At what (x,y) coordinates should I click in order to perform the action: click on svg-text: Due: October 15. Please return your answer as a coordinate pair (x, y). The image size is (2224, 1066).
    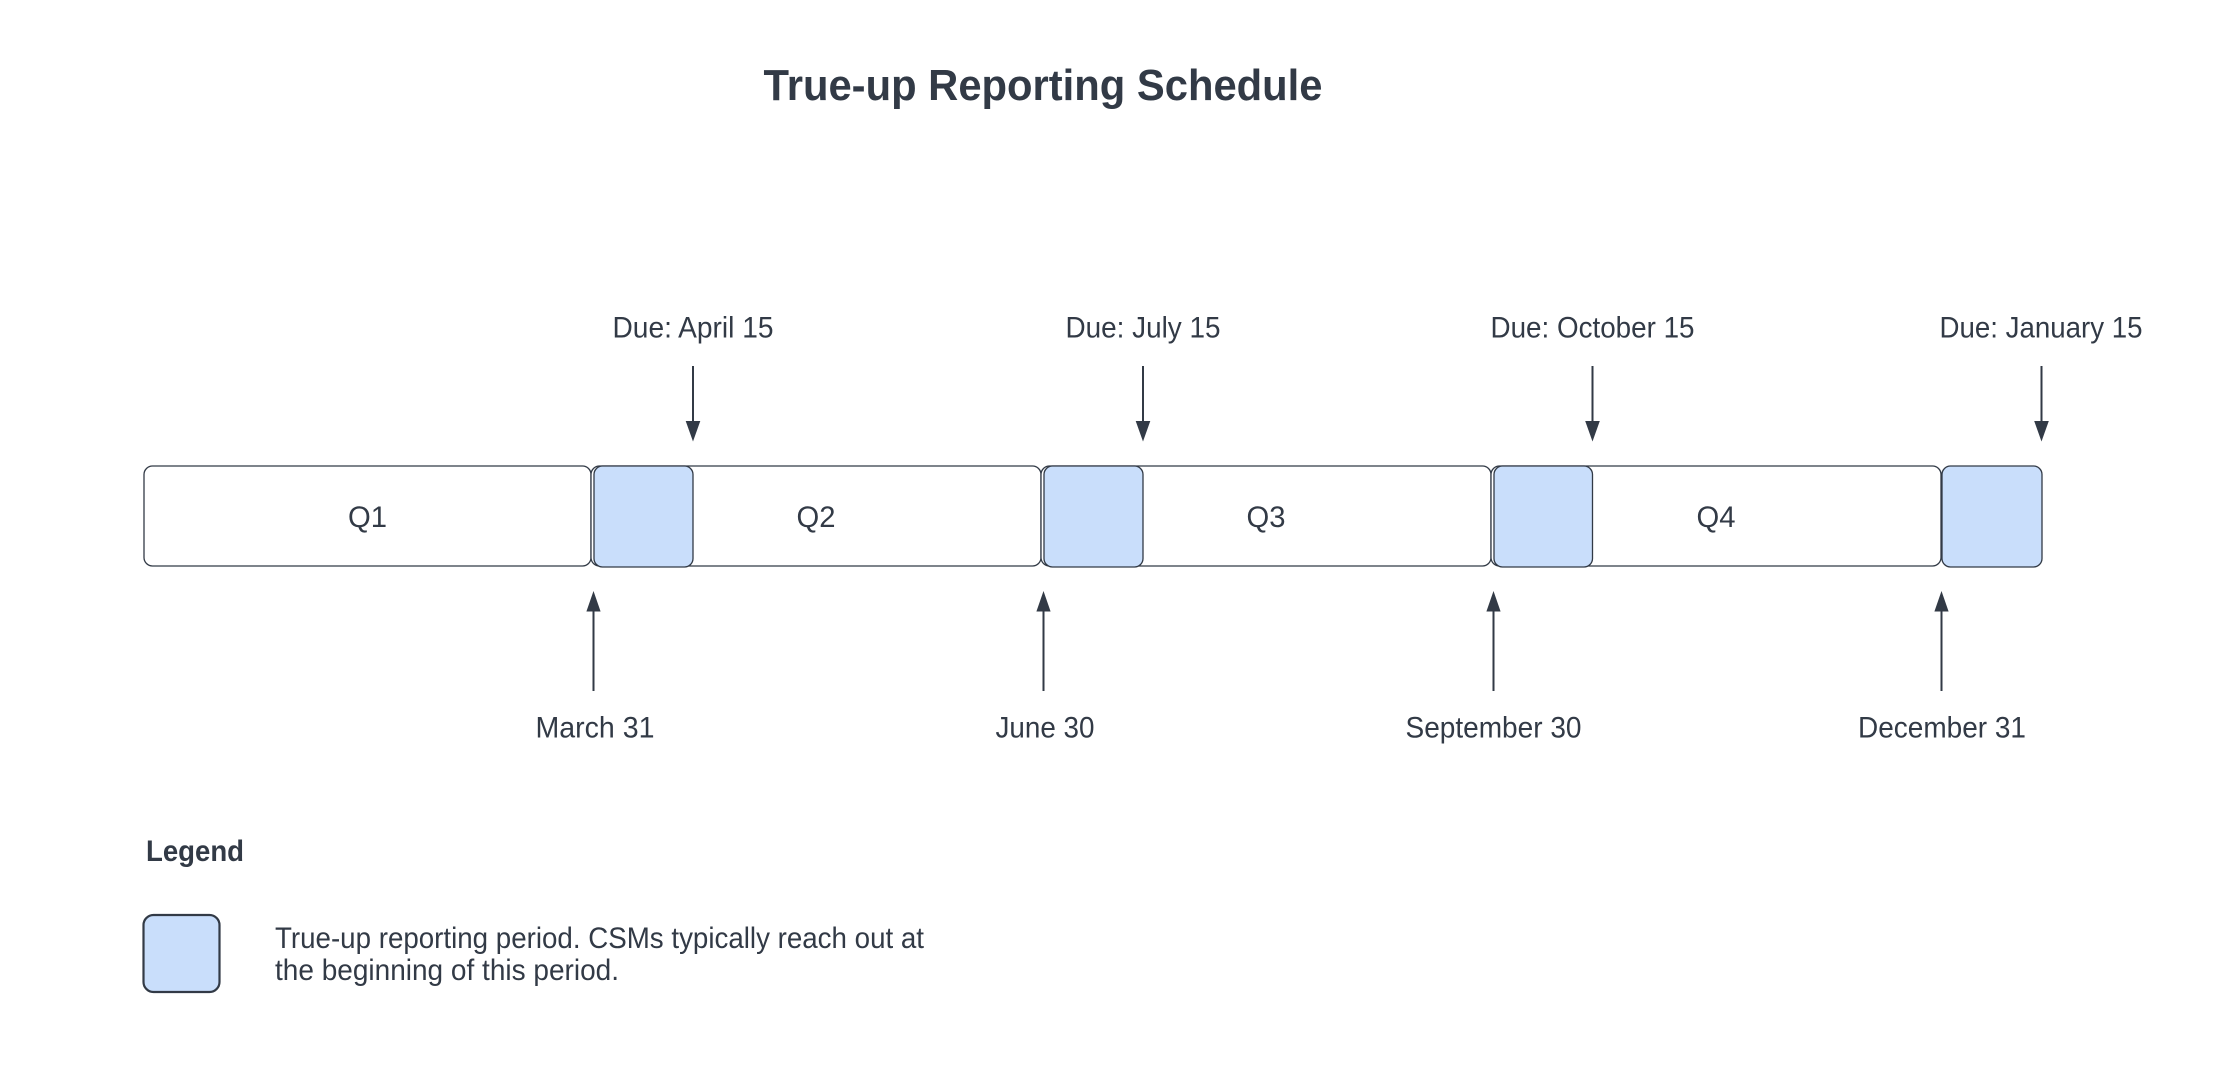
    Looking at the image, I should click on (1593, 328).